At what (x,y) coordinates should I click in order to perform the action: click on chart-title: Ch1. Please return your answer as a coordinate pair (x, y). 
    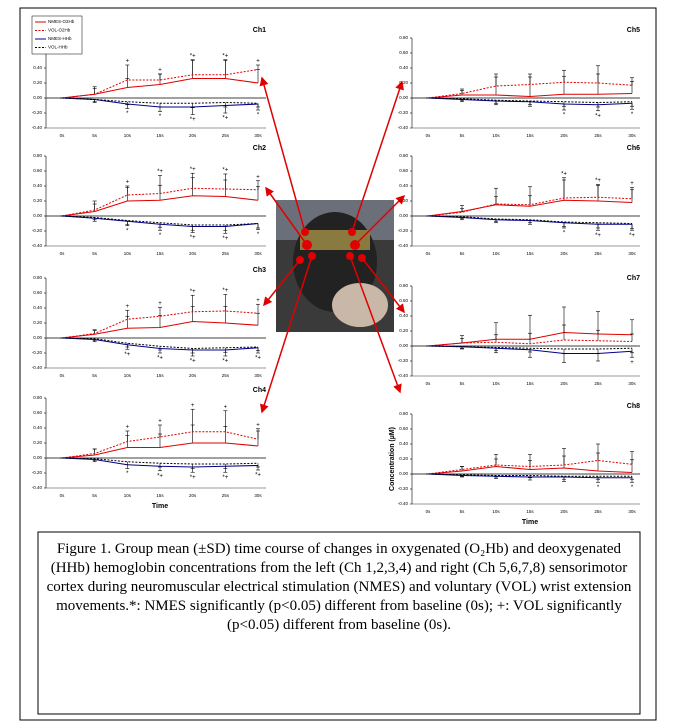
    Looking at the image, I should click on (259, 30).